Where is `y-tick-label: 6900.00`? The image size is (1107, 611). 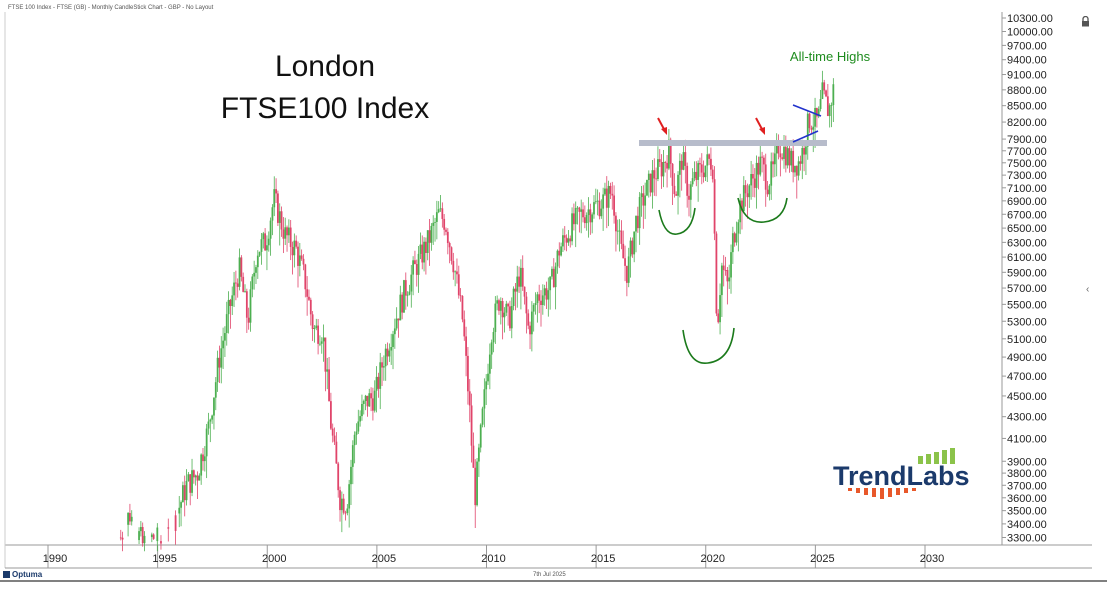
y-tick-label: 6900.00 is located at coordinates (1027, 202).